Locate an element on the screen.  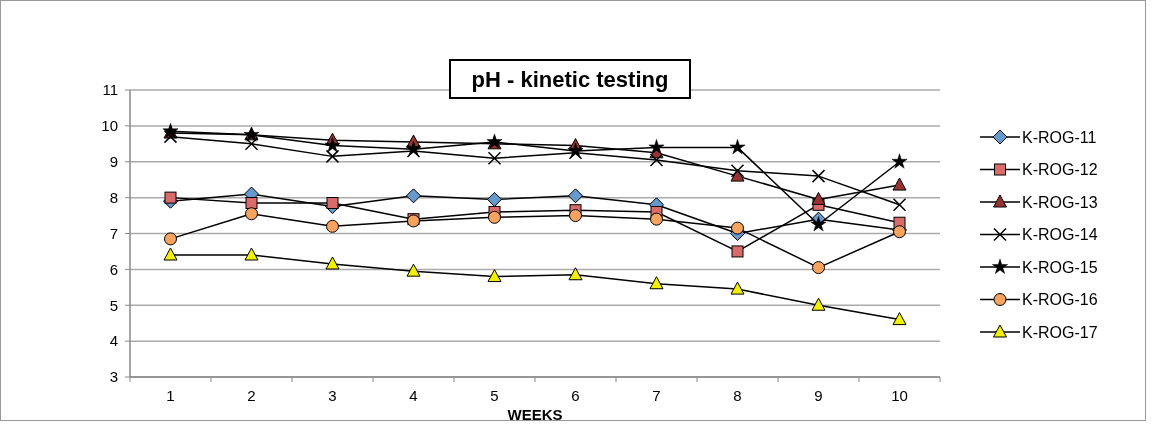
y-tick-label: 8 is located at coordinates (113, 197).